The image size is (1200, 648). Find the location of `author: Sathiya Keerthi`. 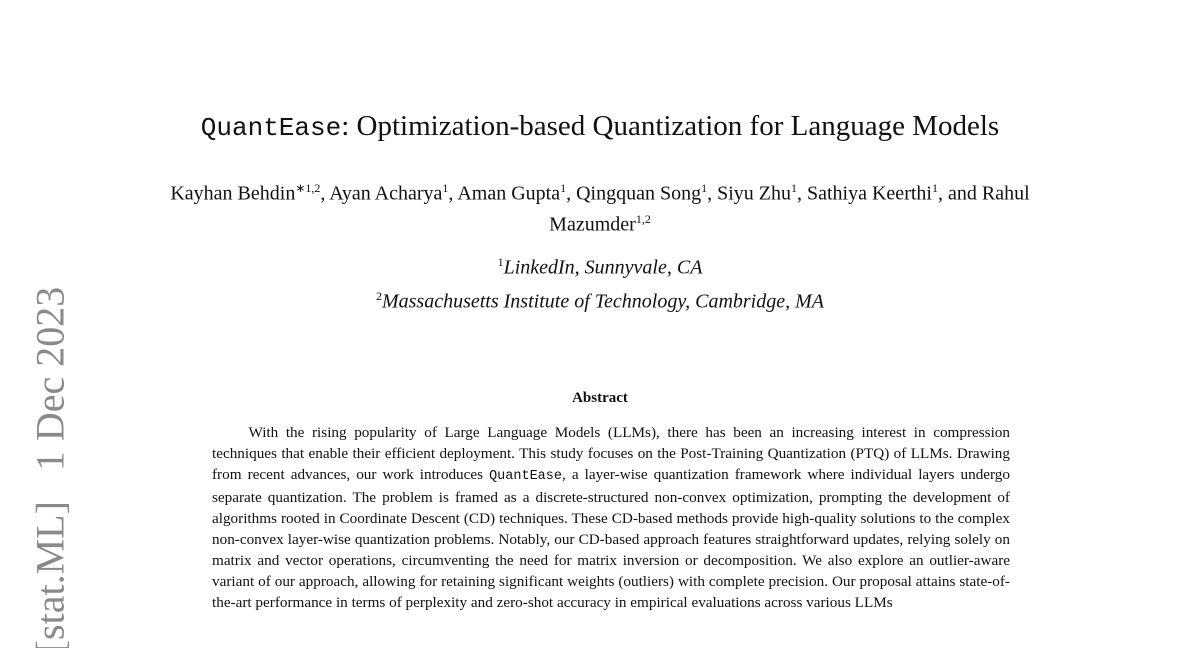

author: Sathiya Keerthi is located at coordinates (869, 193).